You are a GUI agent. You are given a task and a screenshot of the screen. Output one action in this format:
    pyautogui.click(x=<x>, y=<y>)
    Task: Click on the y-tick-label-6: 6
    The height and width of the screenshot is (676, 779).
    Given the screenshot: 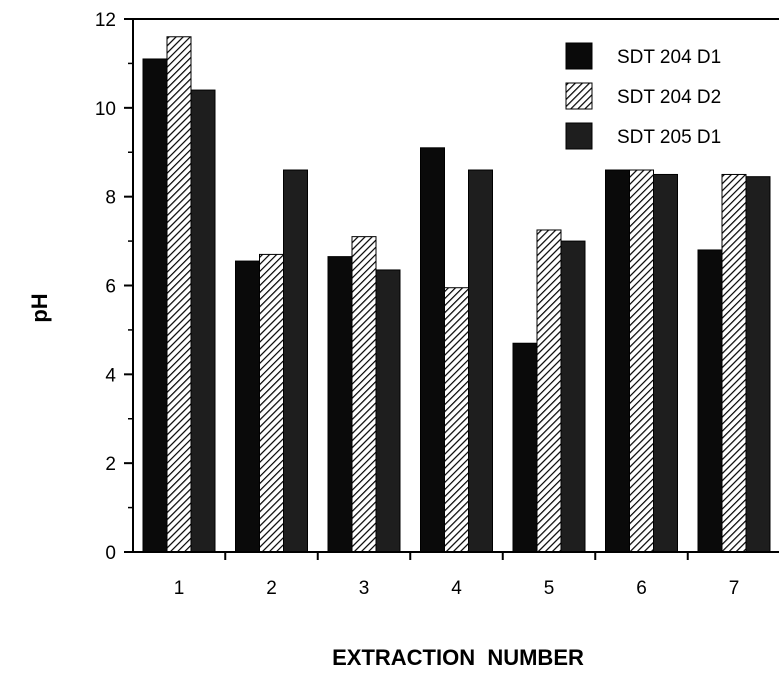 What is the action you would take?
    pyautogui.click(x=110, y=287)
    